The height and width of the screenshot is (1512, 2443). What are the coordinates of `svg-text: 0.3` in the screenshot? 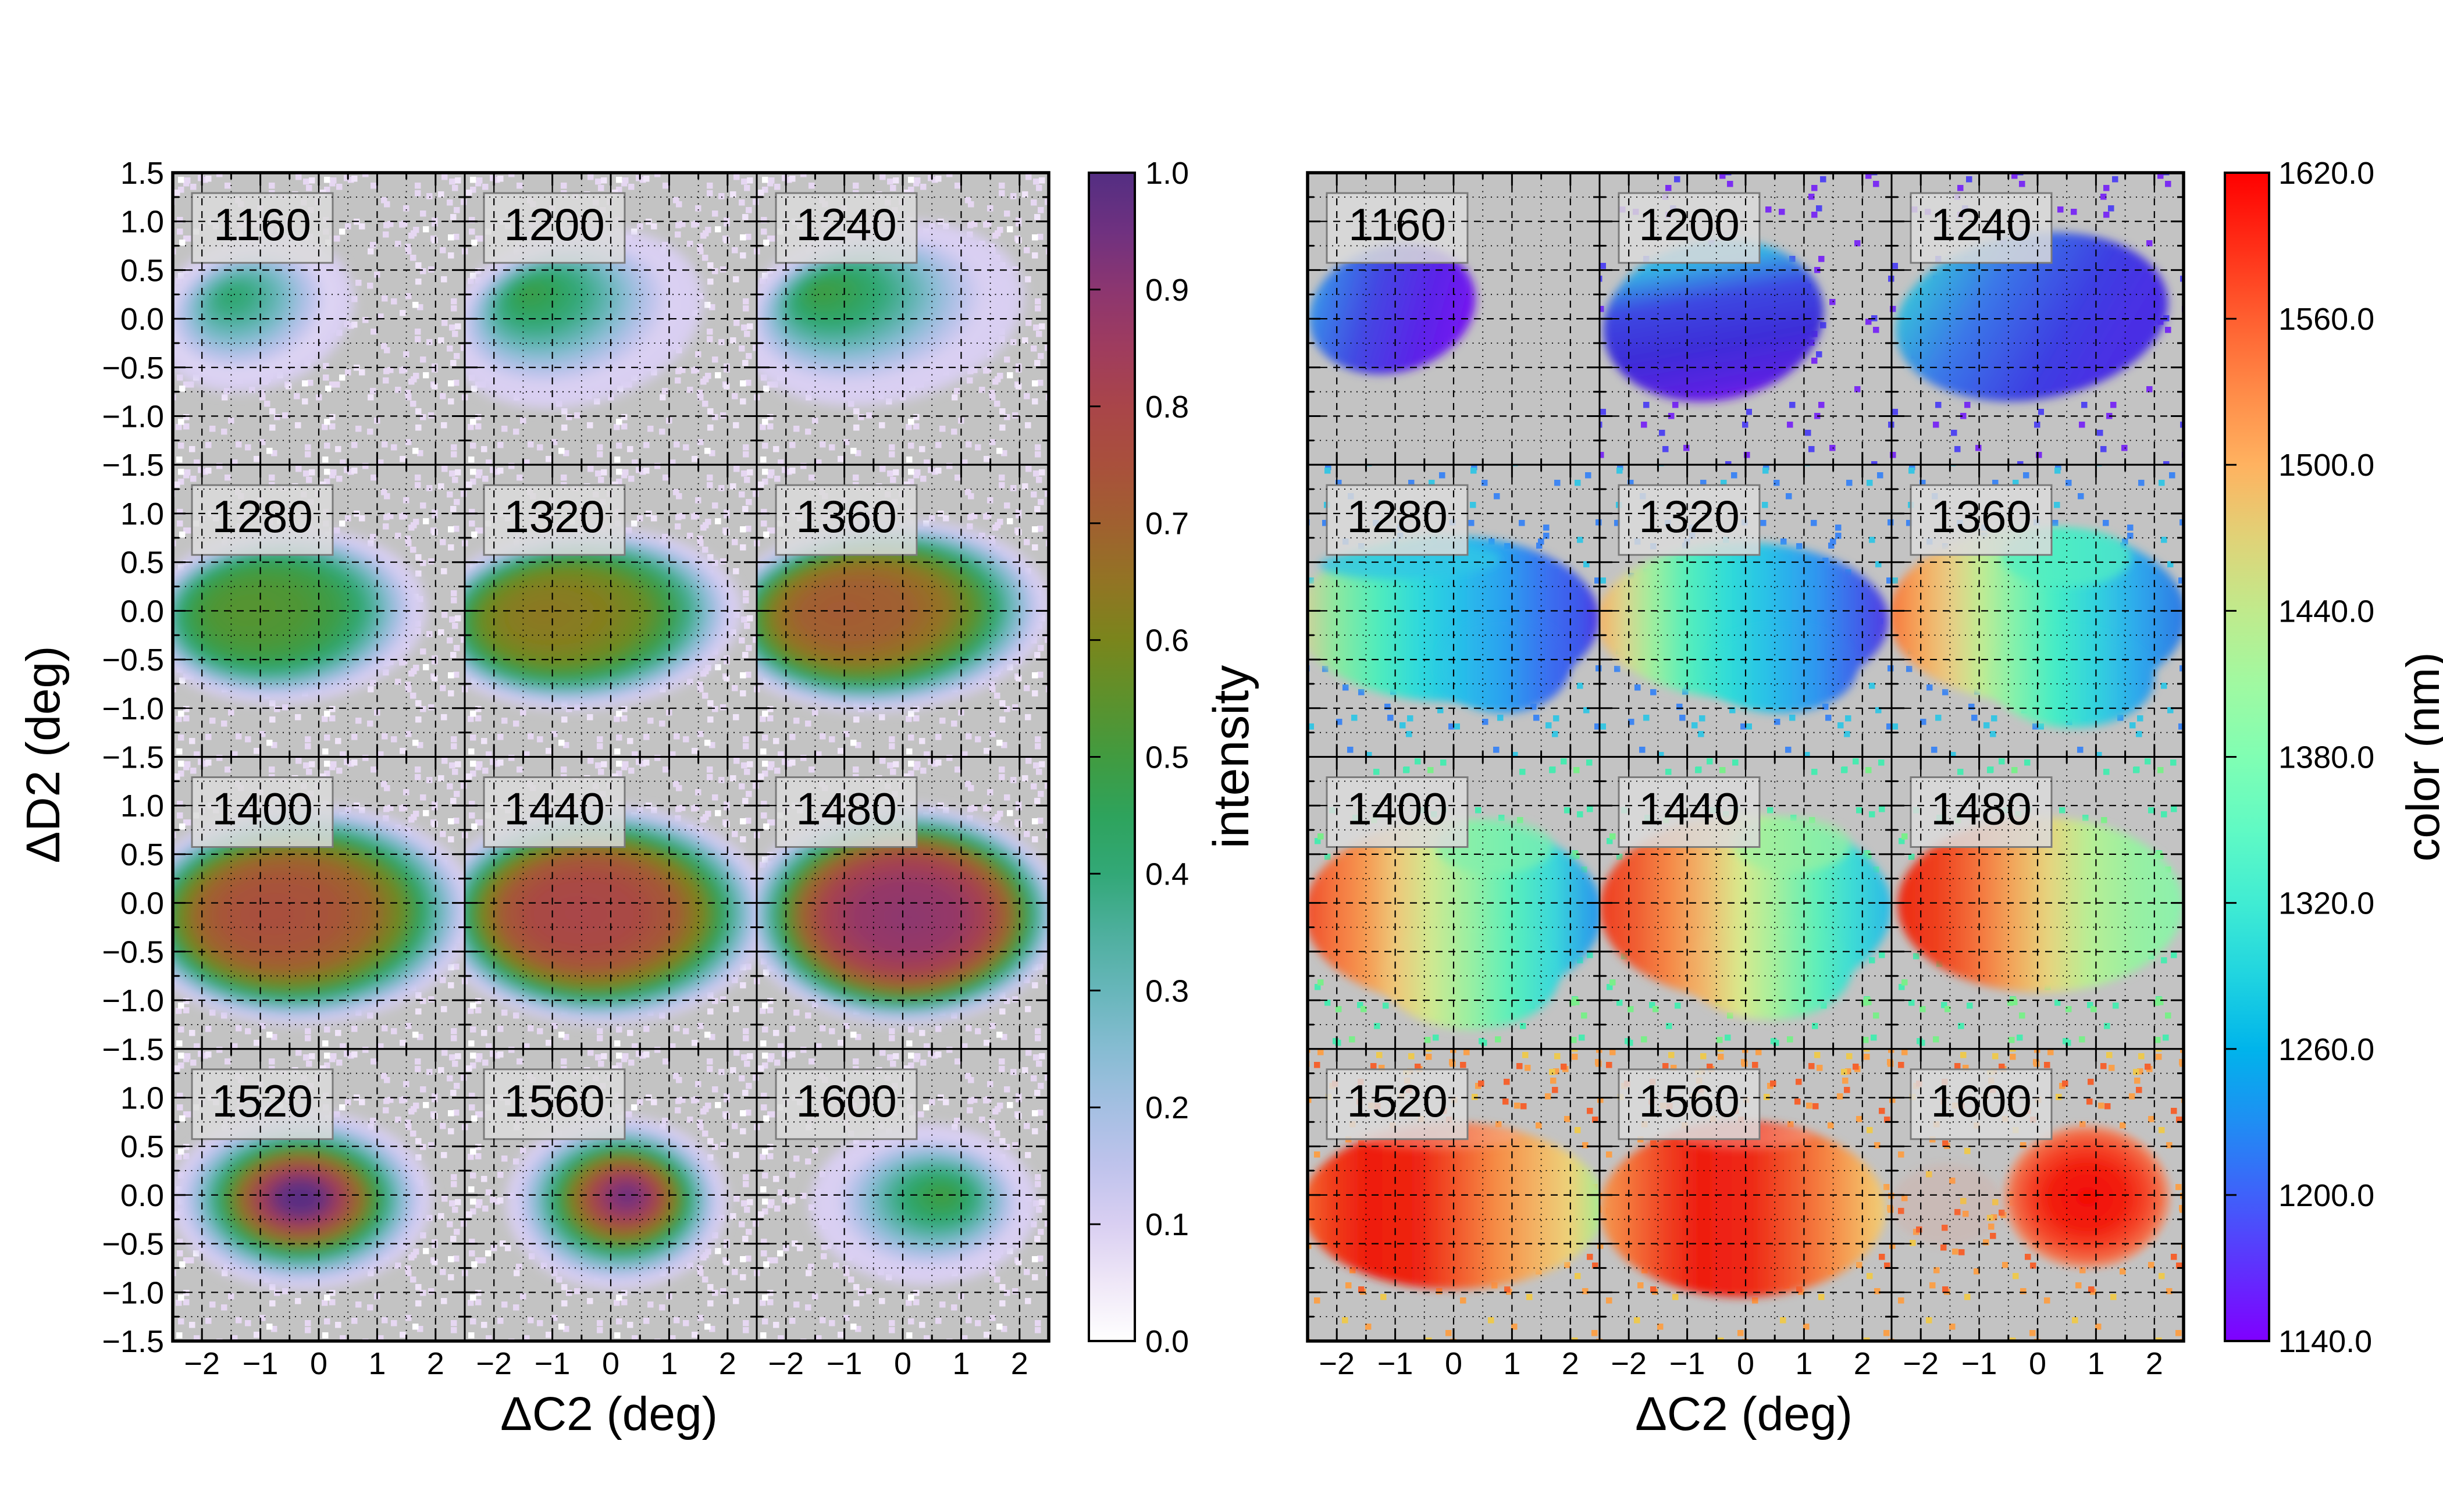 It's located at (1167, 990).